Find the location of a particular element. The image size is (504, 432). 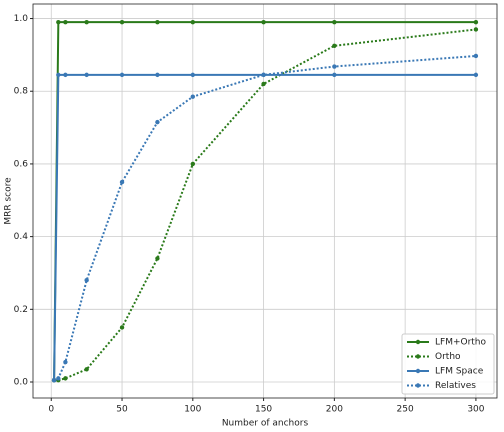

x-tick-label: 250 is located at coordinates (405, 410).